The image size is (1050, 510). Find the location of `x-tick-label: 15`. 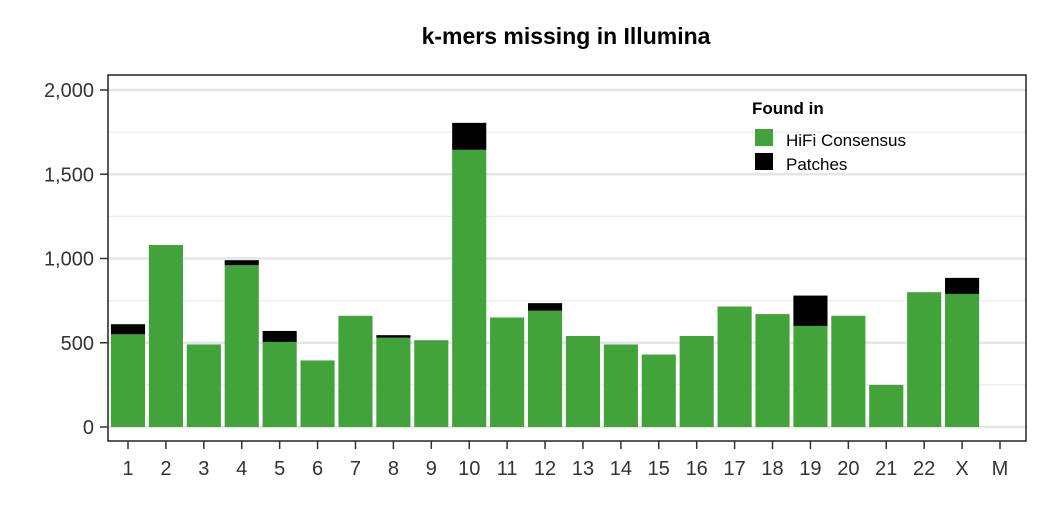

x-tick-label: 15 is located at coordinates (659, 469).